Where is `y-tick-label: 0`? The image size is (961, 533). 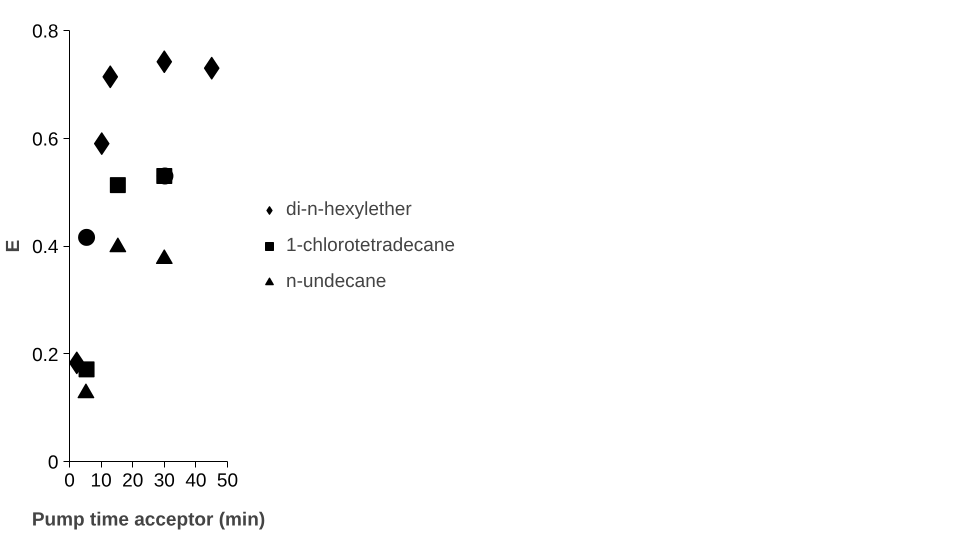
y-tick-label: 0 is located at coordinates (53, 463).